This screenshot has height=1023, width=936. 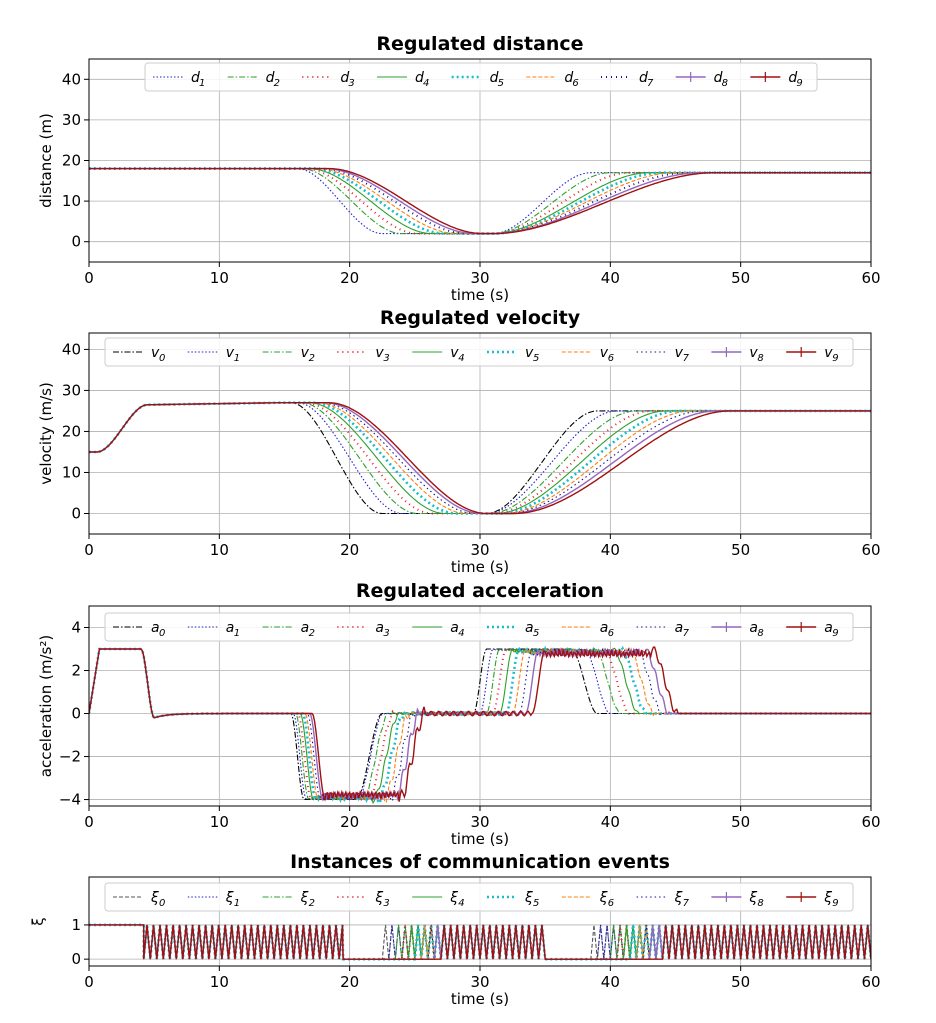 What do you see at coordinates (38, 921) in the screenshot?
I see `y-axis-label: ξ` at bounding box center [38, 921].